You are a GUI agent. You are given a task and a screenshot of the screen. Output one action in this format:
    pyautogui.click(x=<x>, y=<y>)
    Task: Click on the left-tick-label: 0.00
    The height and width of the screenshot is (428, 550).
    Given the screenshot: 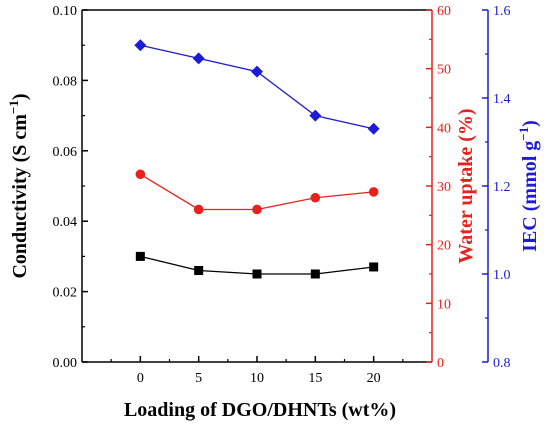 What is the action you would take?
    pyautogui.click(x=65, y=363)
    